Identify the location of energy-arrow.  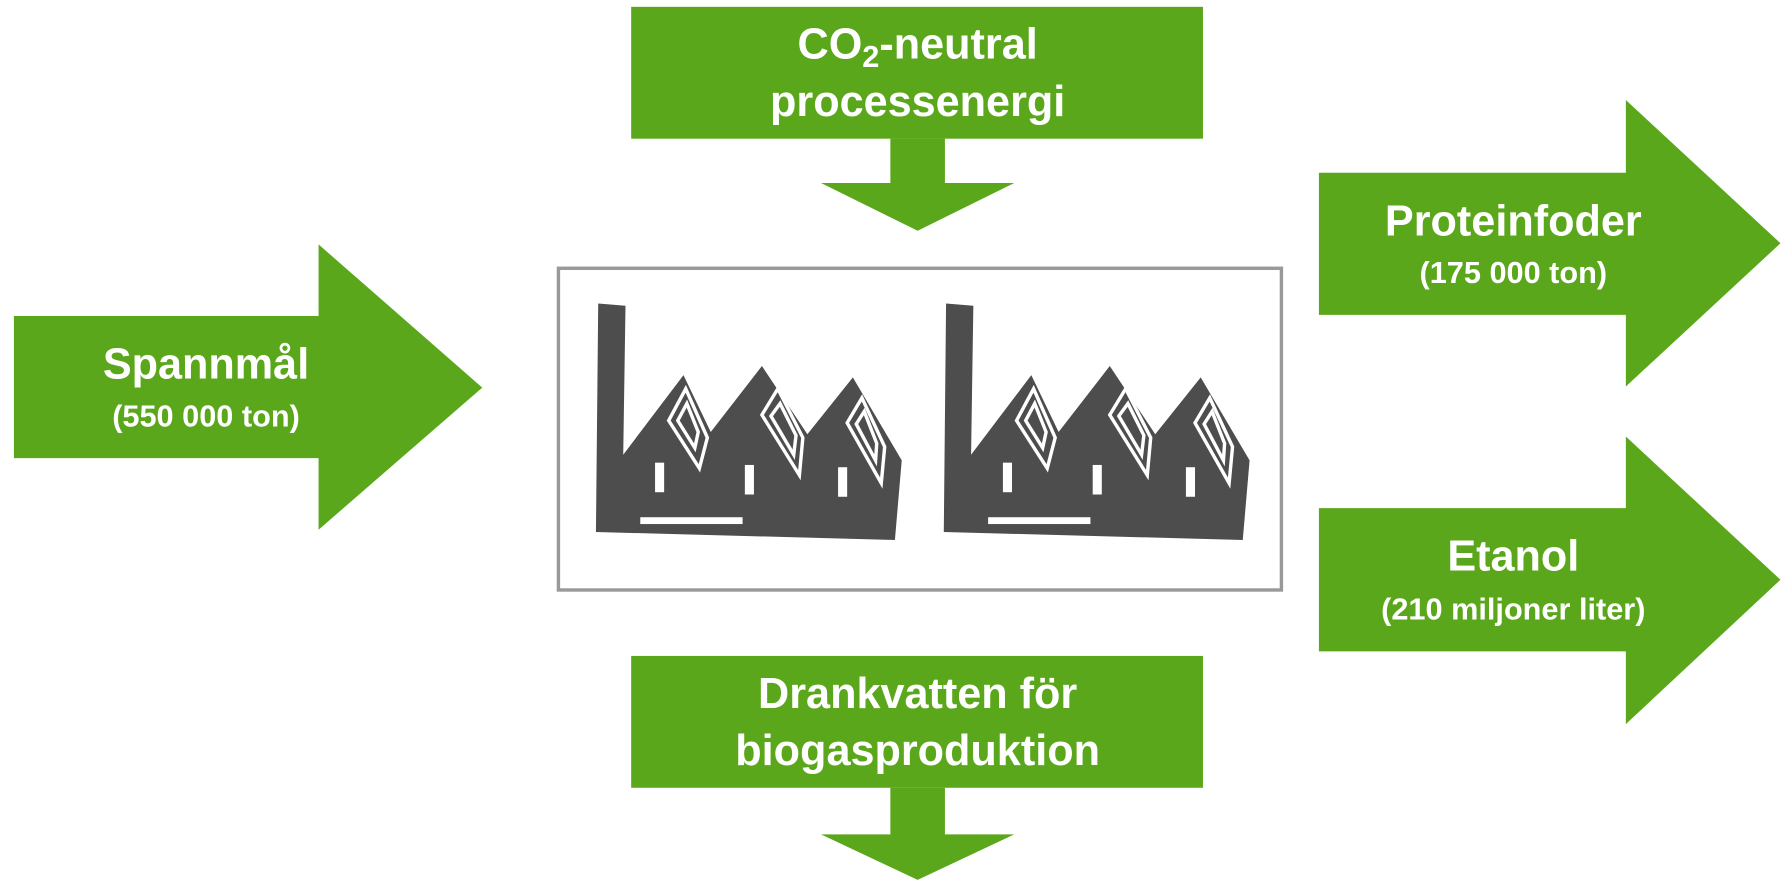
(918, 184).